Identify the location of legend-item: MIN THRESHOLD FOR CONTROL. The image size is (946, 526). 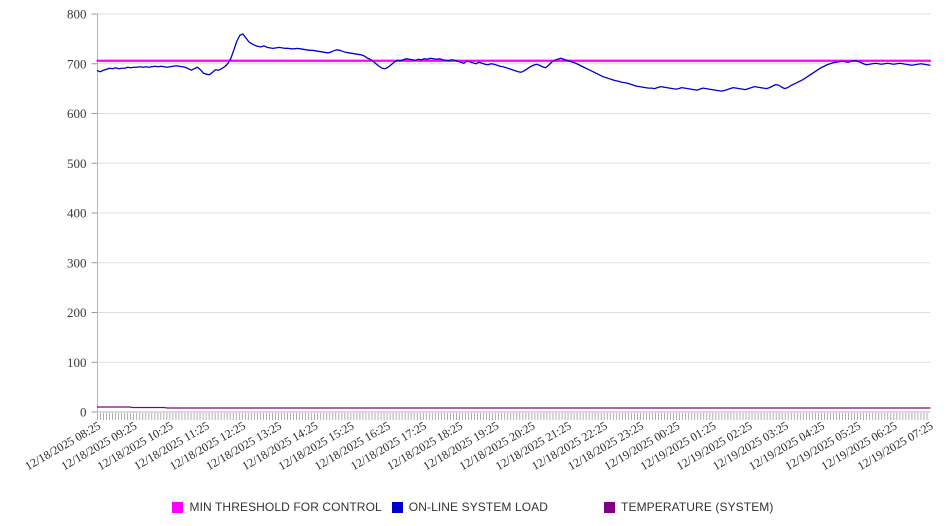
(277, 507).